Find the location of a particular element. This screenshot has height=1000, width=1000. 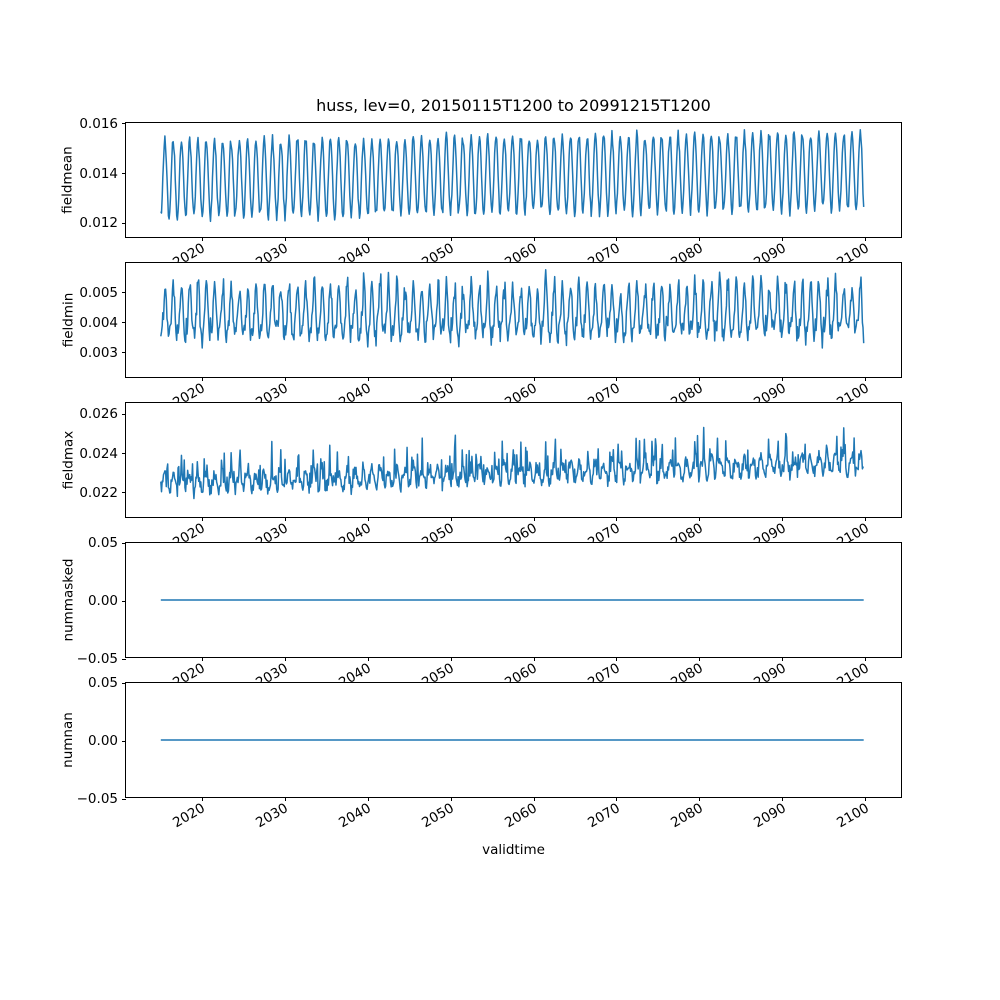

y-tick-label: 0.026 is located at coordinates (98, 414).